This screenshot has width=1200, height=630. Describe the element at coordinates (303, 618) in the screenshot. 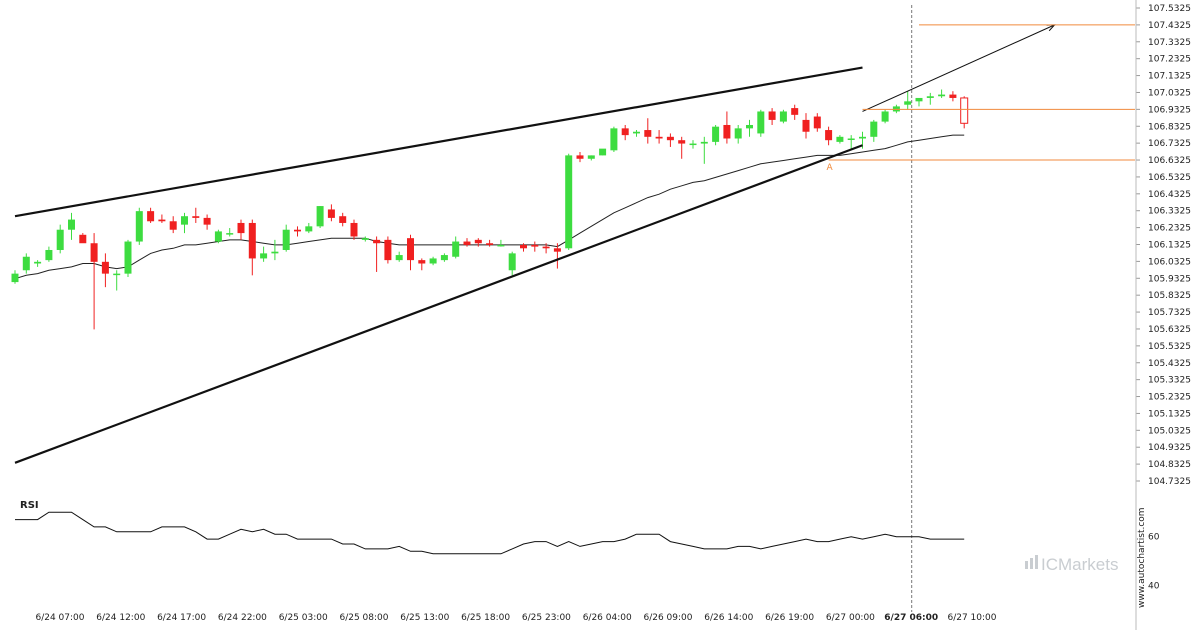

I see `time-tick-label: 6/25 03:00` at that location.